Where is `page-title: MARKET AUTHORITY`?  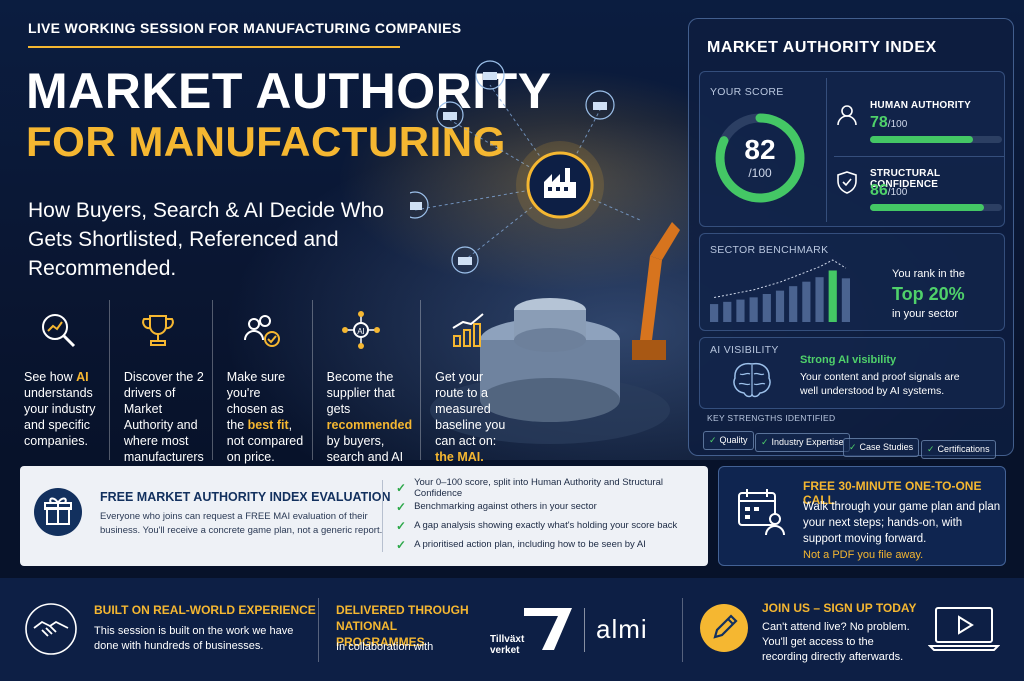
page-title: MARKET AUTHORITY is located at coordinates (289, 91).